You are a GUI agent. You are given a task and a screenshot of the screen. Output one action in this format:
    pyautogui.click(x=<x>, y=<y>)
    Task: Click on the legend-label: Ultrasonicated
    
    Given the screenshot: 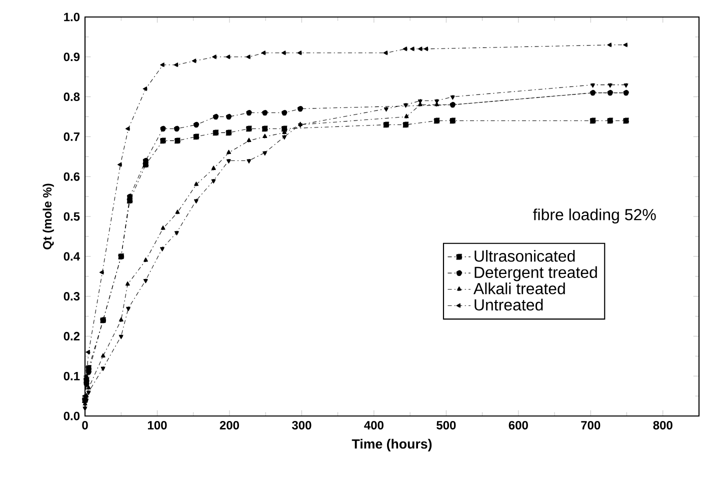 What is the action you would take?
    pyautogui.click(x=524, y=256)
    